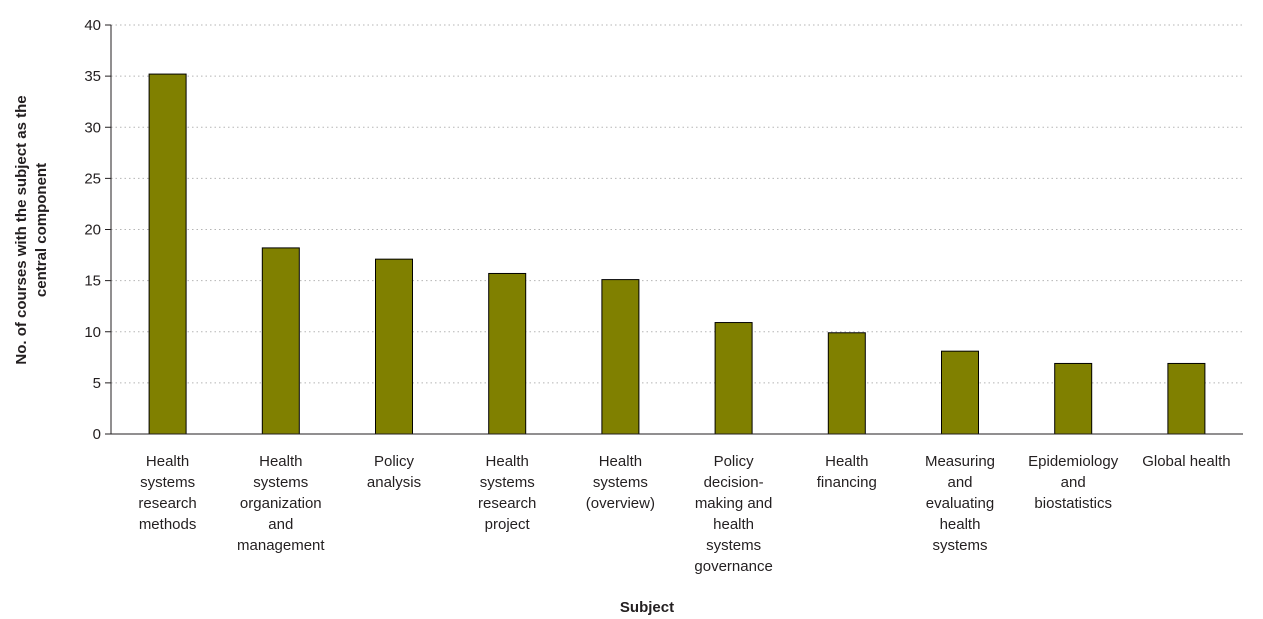 Image resolution: width=1263 pixels, height=619 pixels. Describe the element at coordinates (92, 178) in the screenshot. I see `y-tick-label: 25` at that location.